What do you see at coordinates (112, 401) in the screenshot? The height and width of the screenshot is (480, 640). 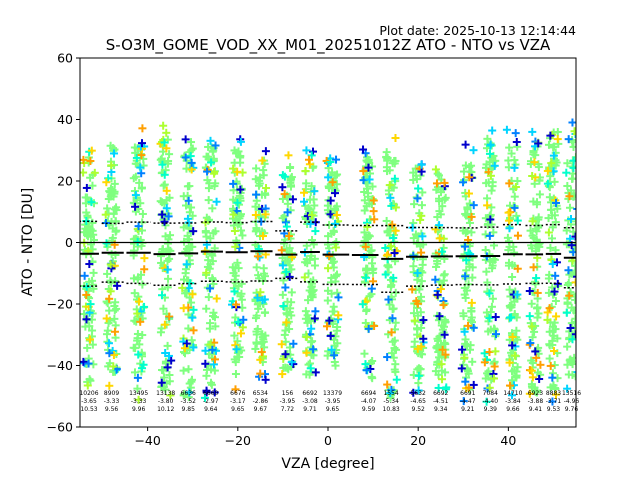 I see `bin-annotation-mean: -3.33` at bounding box center [112, 401].